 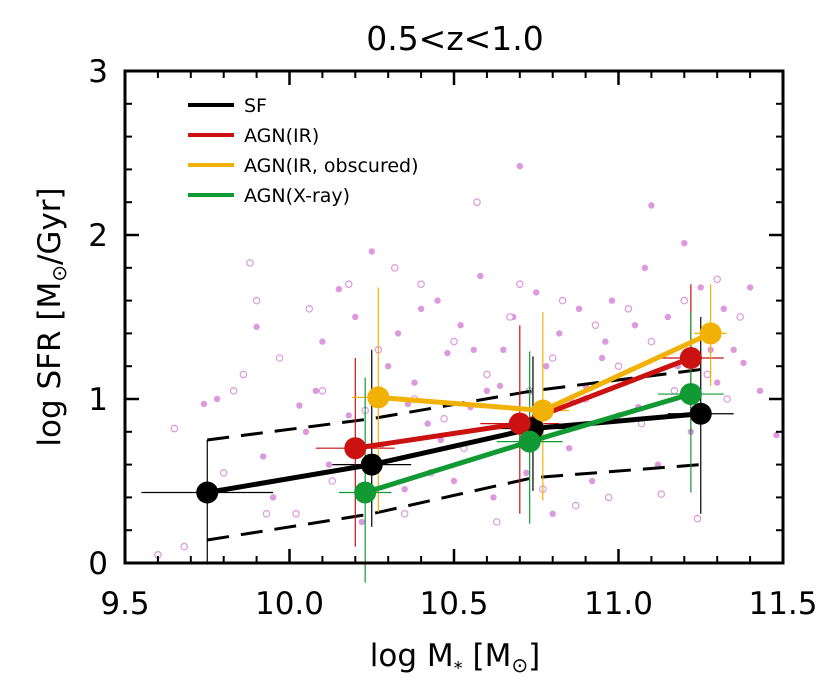 I want to click on x-axis-unit-sub: ⊙, so click(x=519, y=665).